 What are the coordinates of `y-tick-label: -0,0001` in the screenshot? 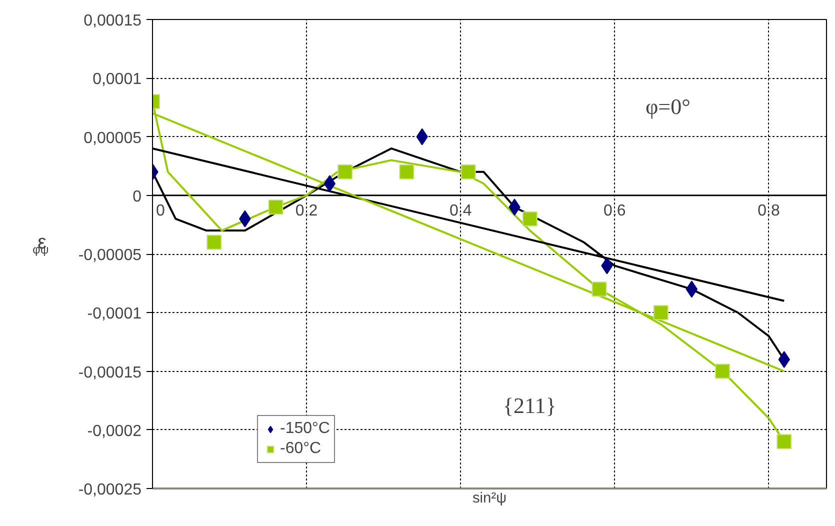 It's located at (114, 314).